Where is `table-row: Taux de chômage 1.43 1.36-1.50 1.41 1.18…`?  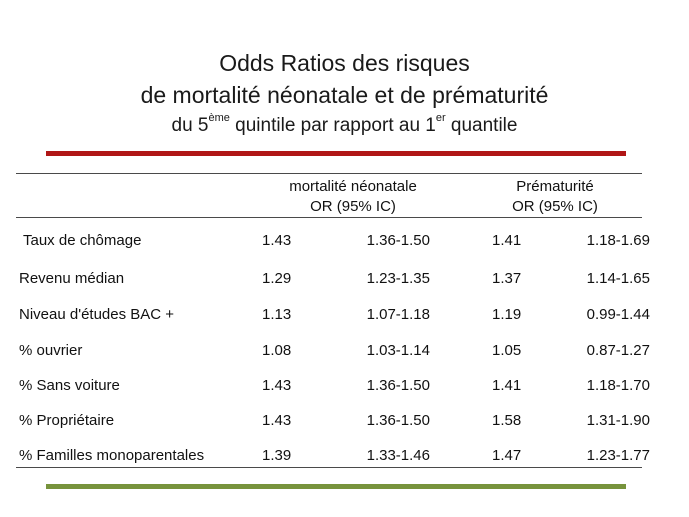 table-row: Taux de chômage 1.43 1.36-1.50 1.41 1.18… is located at coordinates (344, 241).